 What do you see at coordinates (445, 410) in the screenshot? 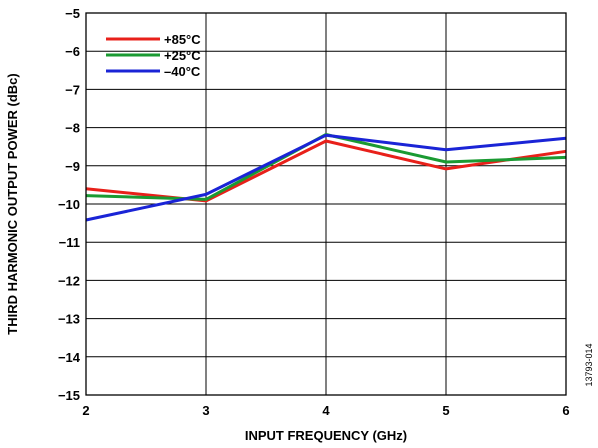
I see `x-tick-label: 5` at bounding box center [445, 410].